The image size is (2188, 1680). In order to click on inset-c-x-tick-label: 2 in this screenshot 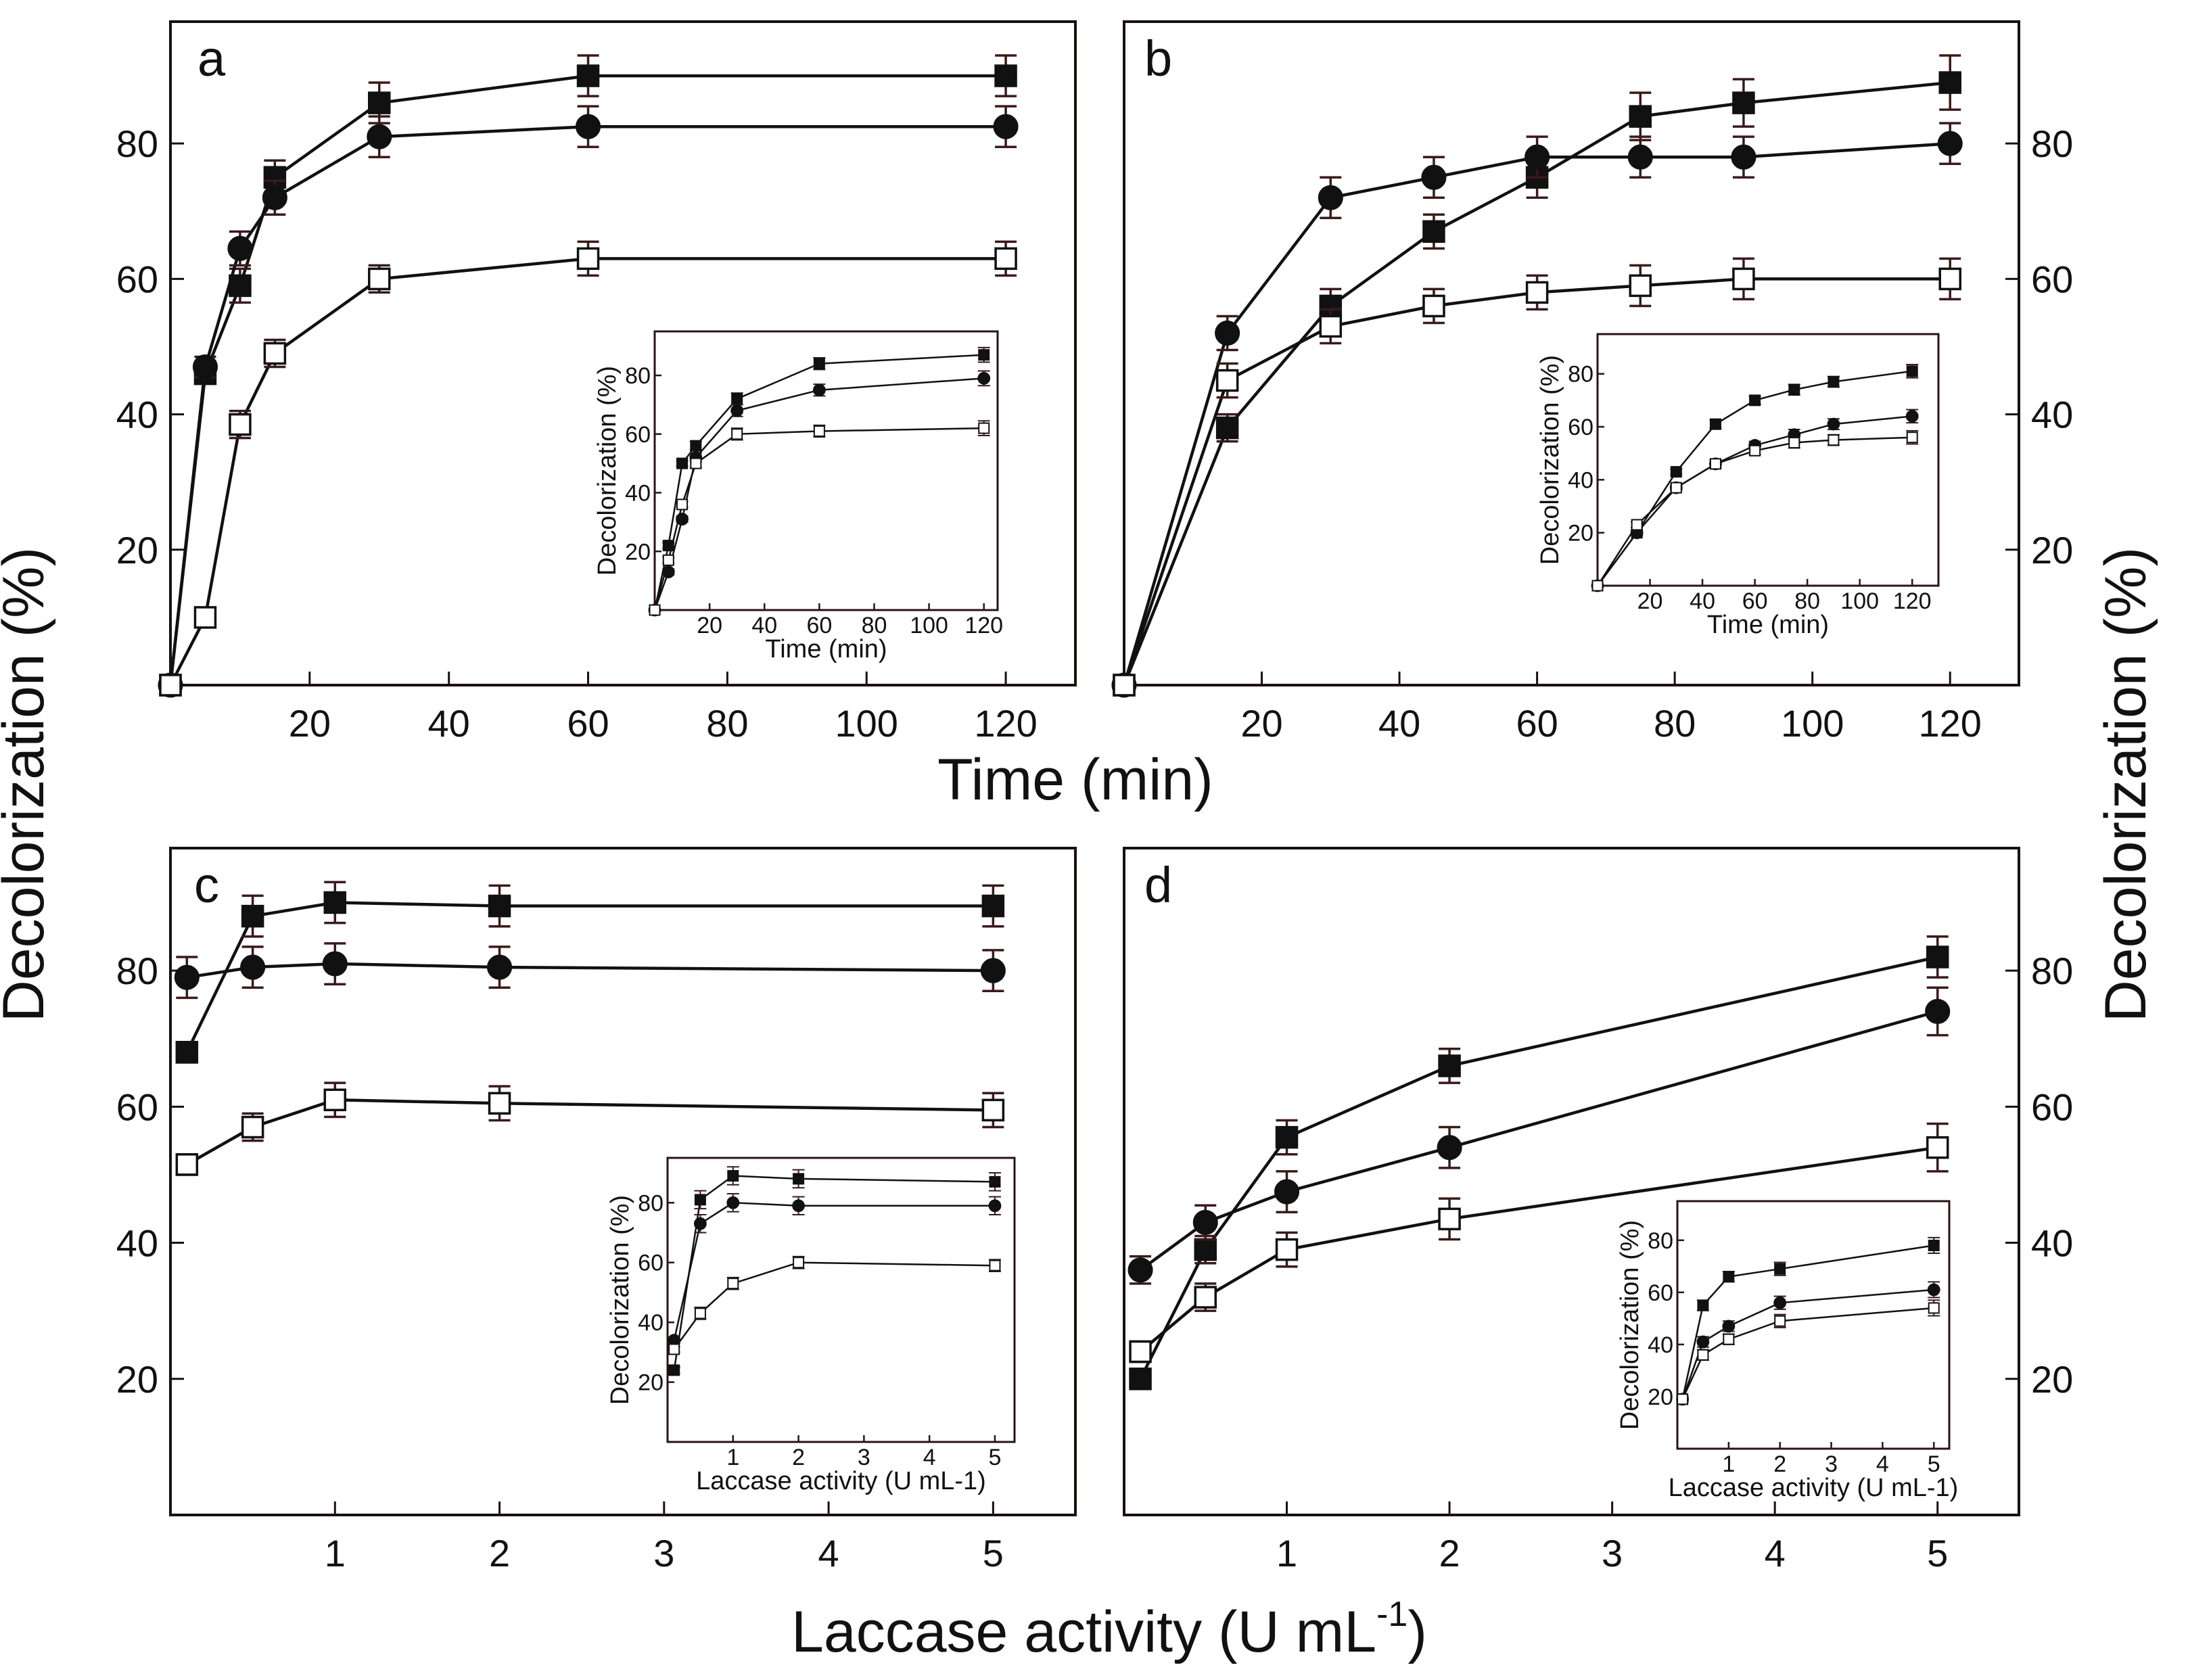, I will do `click(798, 1458)`.